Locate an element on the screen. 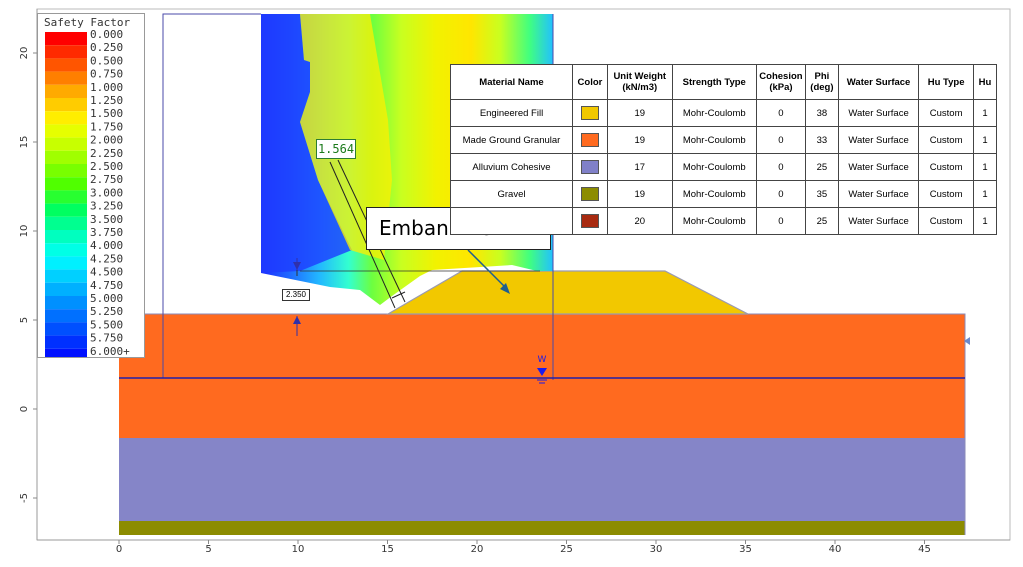 The height and width of the screenshot is (567, 1023). legend-value: 5.500 is located at coordinates (106, 324).